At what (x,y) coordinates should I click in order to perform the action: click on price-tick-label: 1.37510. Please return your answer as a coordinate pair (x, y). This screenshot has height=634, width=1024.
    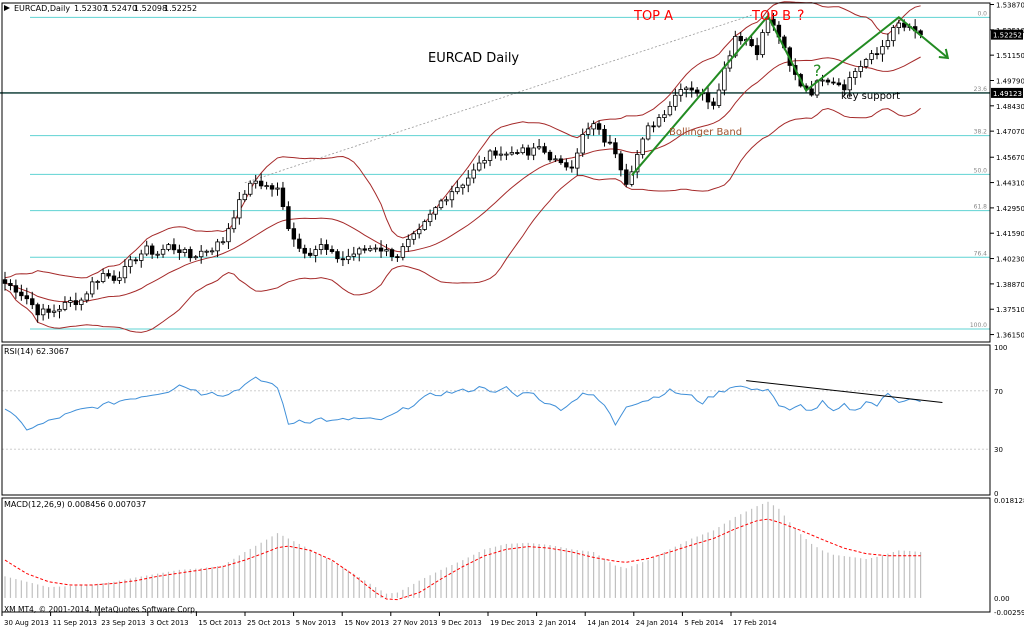
    Looking at the image, I should click on (1010, 310).